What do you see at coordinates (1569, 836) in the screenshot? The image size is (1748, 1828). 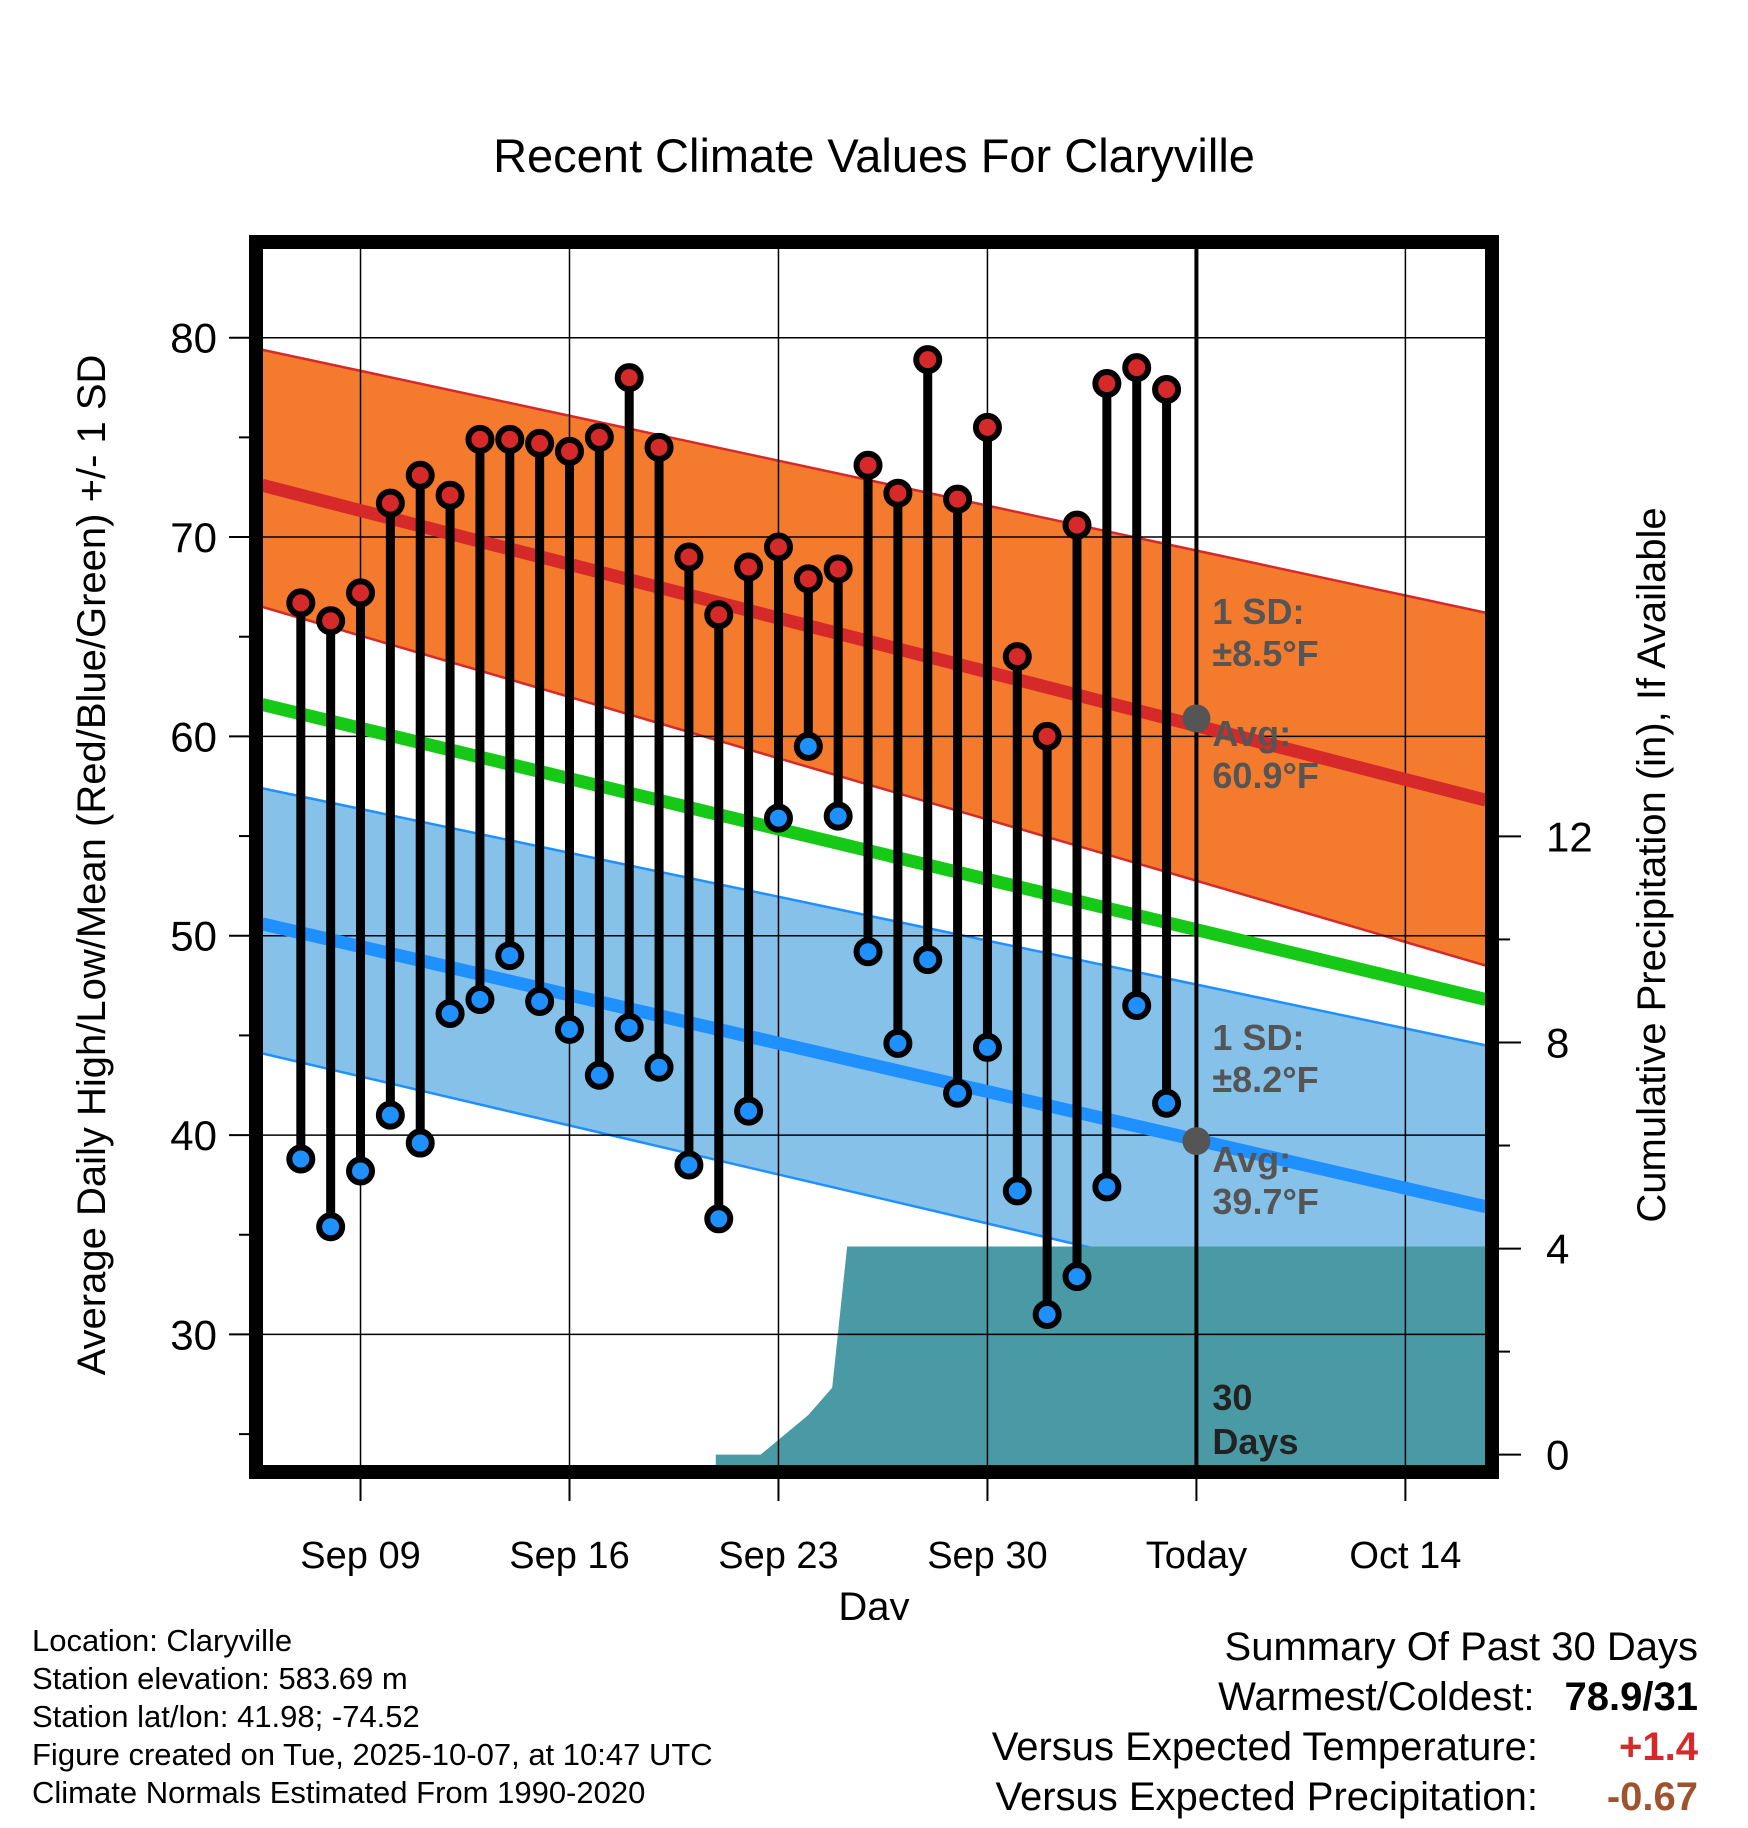 I see `y2-tick-label: 12` at bounding box center [1569, 836].